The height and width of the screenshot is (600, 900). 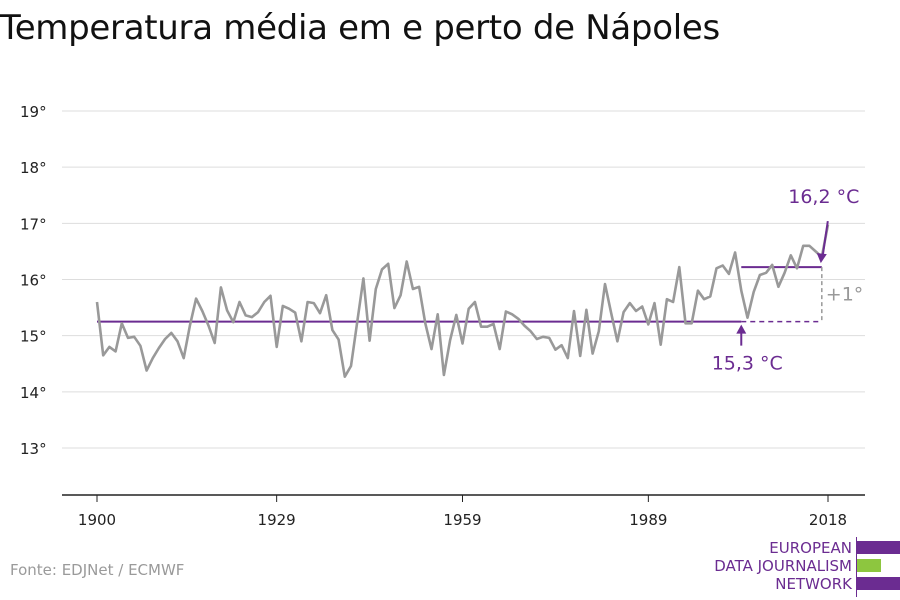 I want to click on x-tick-label: 2018, so click(x=828, y=520).